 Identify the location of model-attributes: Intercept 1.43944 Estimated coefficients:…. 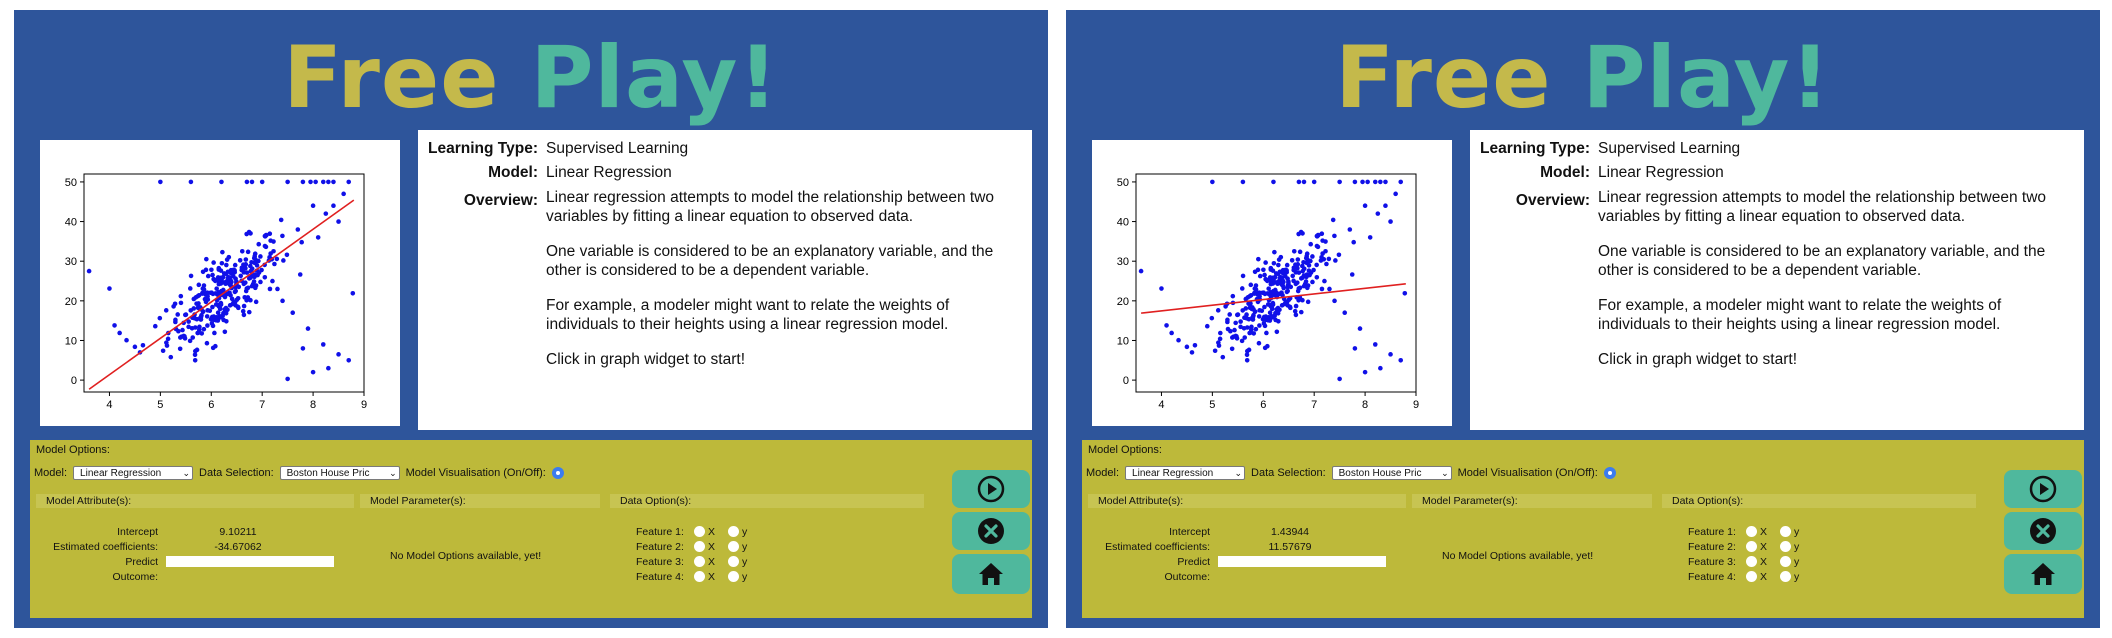
(1237, 554).